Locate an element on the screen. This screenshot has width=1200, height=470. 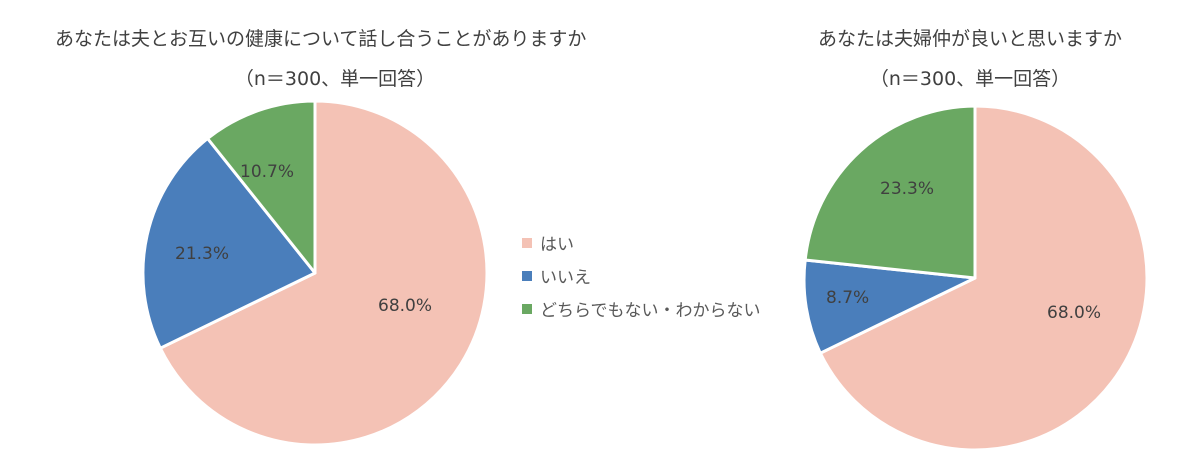
pie1-slice-no is located at coordinates (229, 243).